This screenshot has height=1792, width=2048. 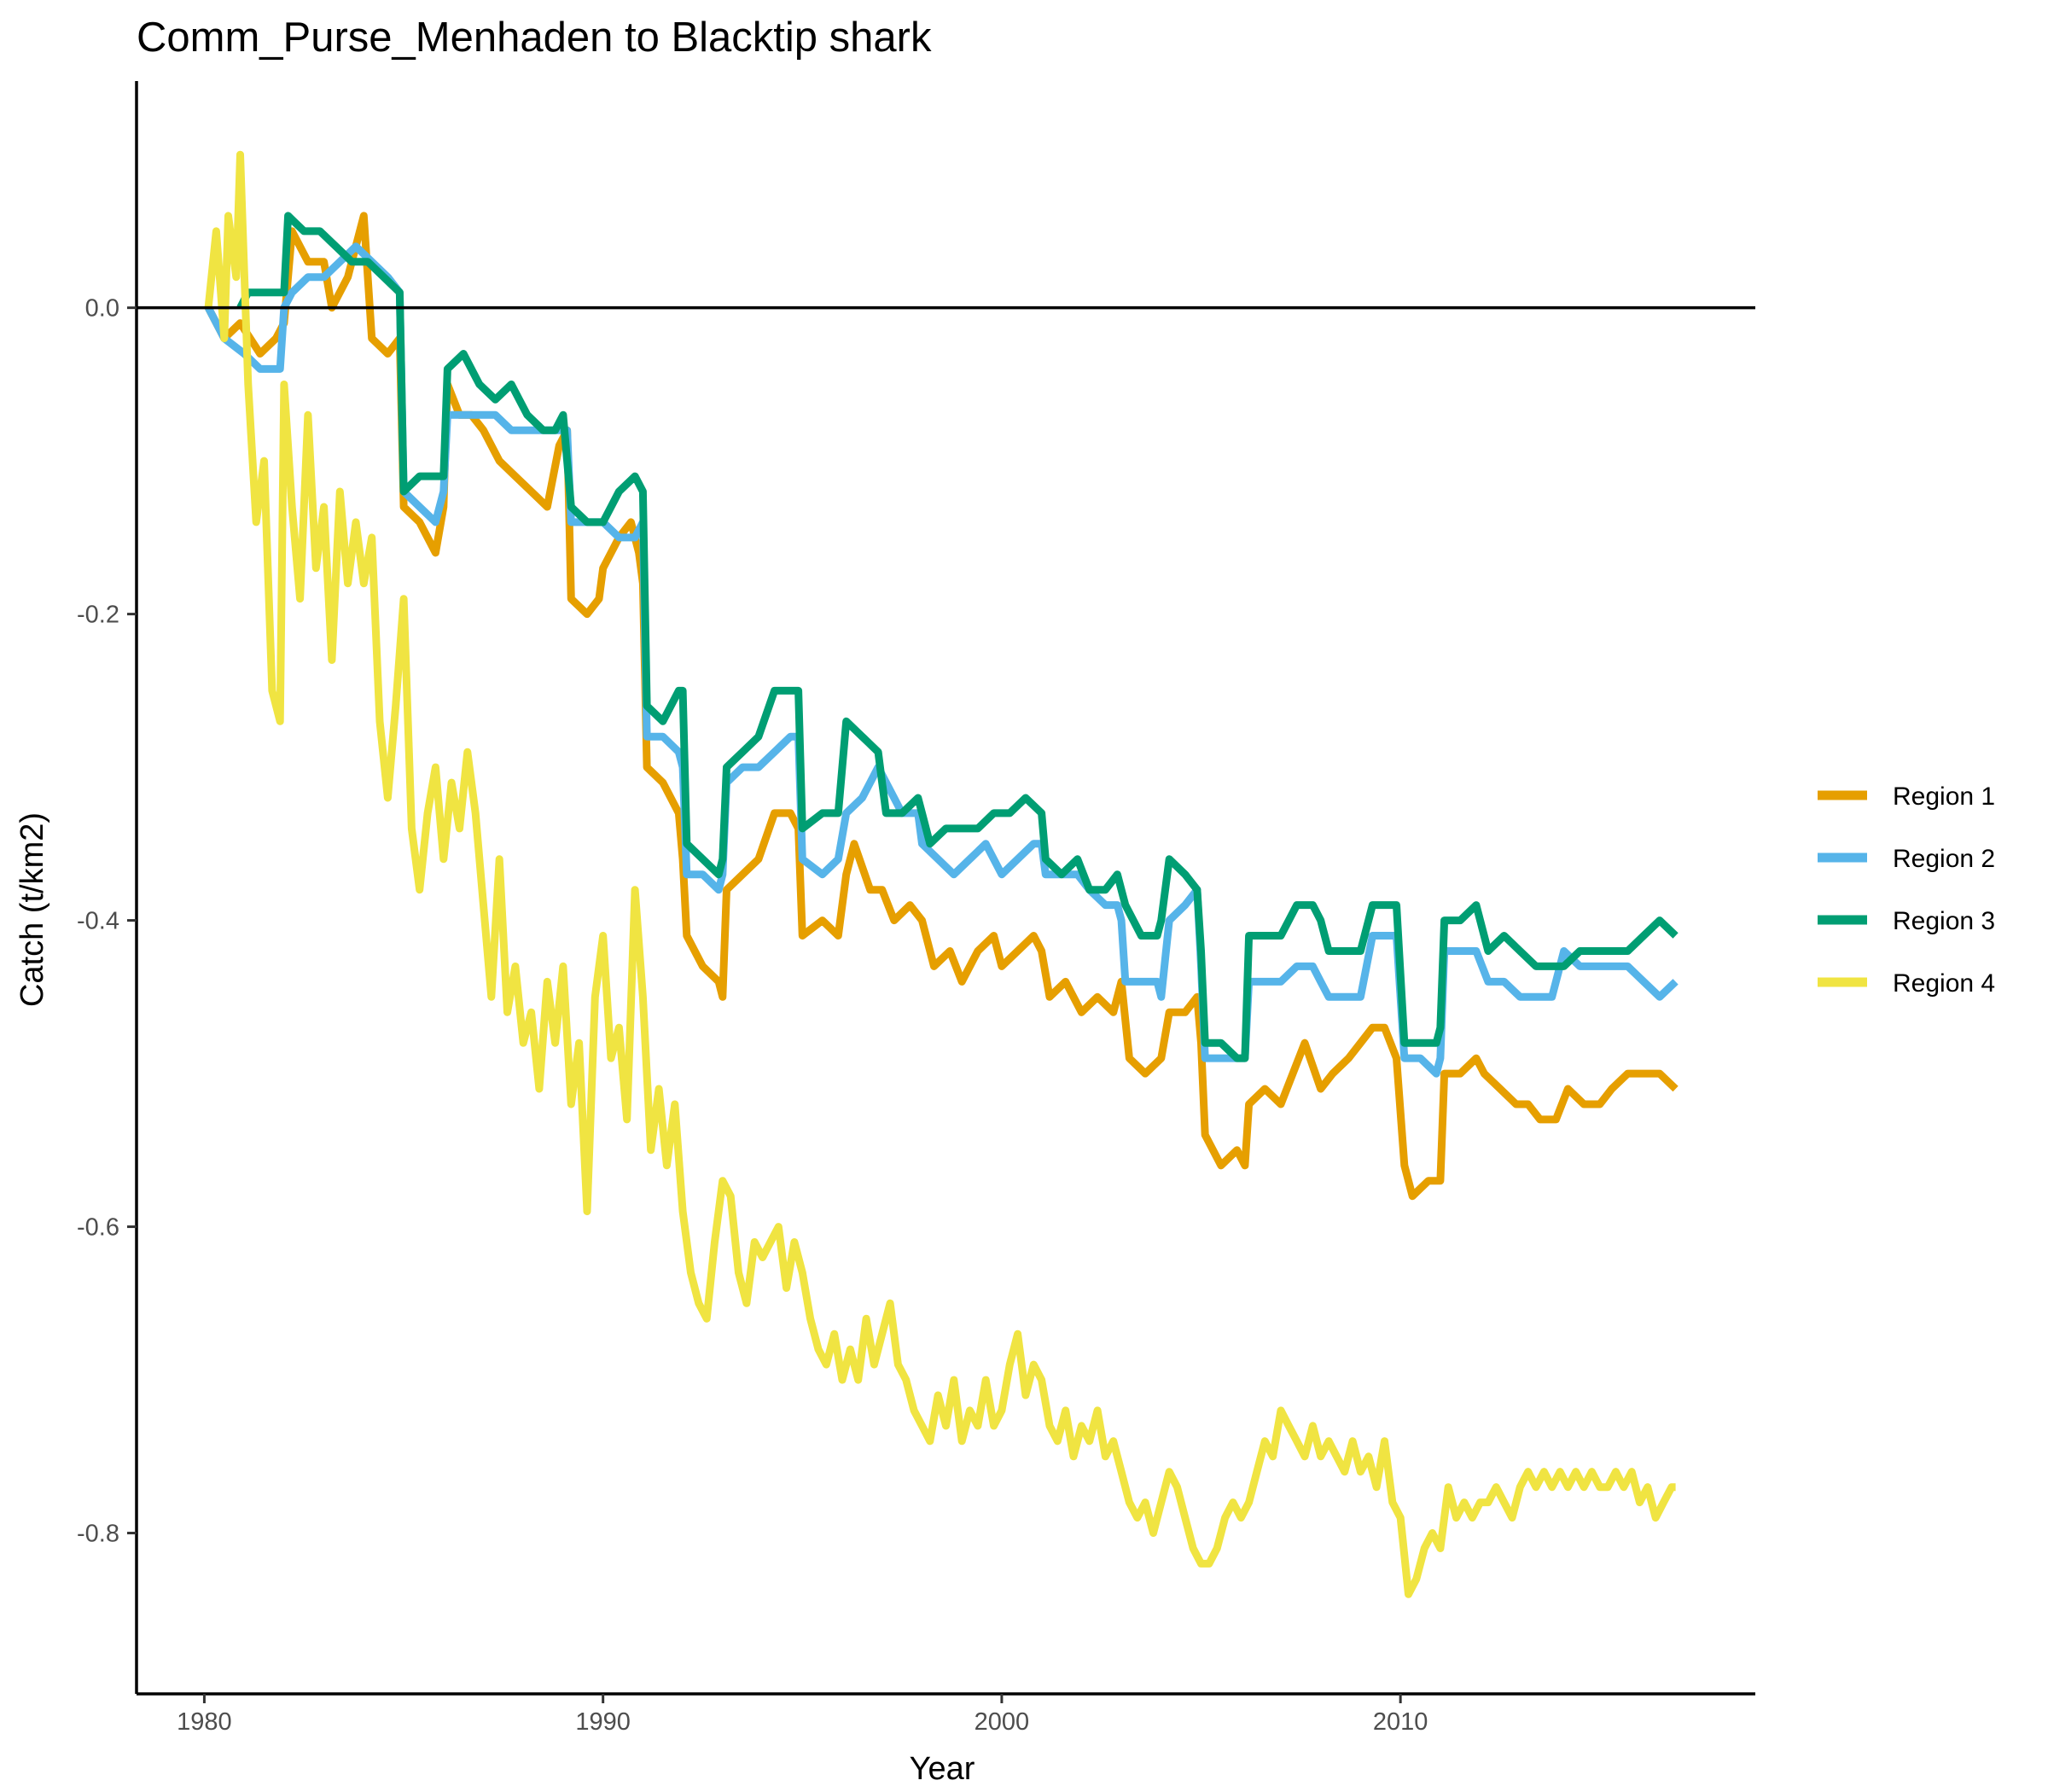 What do you see at coordinates (204, 1722) in the screenshot?
I see `x-tick-label: 1980` at bounding box center [204, 1722].